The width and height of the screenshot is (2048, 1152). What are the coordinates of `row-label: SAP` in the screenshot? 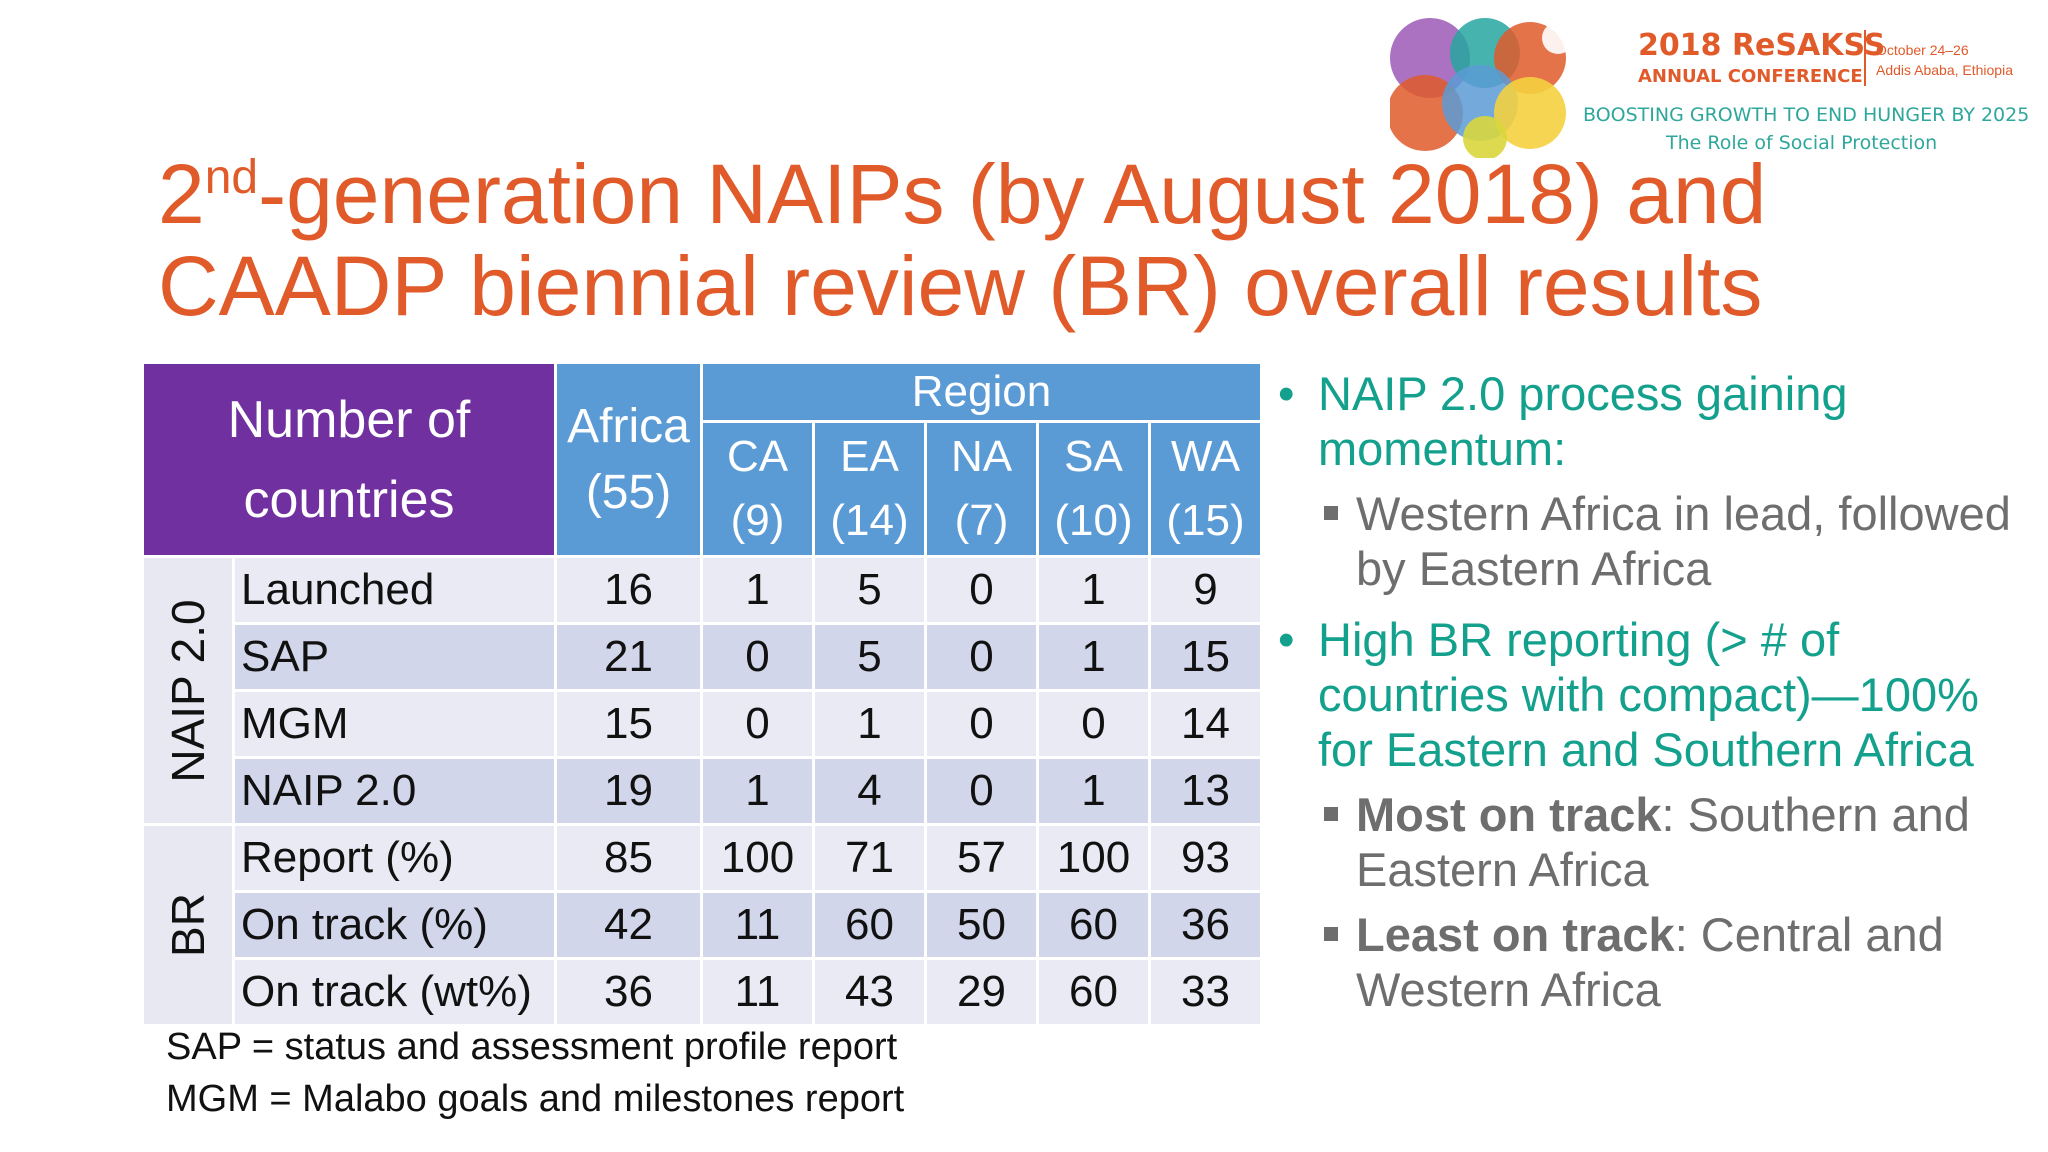 It's located at (394, 657).